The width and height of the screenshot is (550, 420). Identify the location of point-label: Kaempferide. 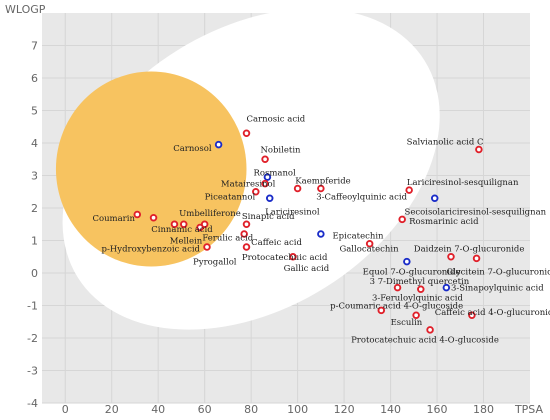
(322, 181).